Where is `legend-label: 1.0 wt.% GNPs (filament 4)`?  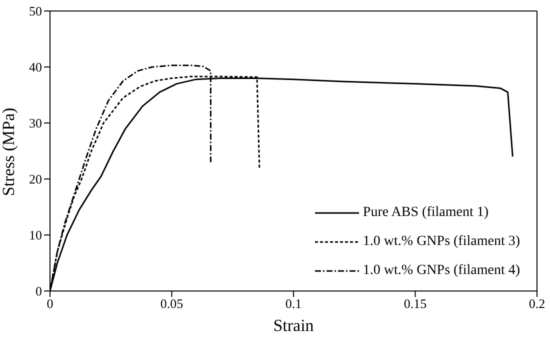 legend-label: 1.0 wt.% GNPs (filament 4) is located at coordinates (441, 271).